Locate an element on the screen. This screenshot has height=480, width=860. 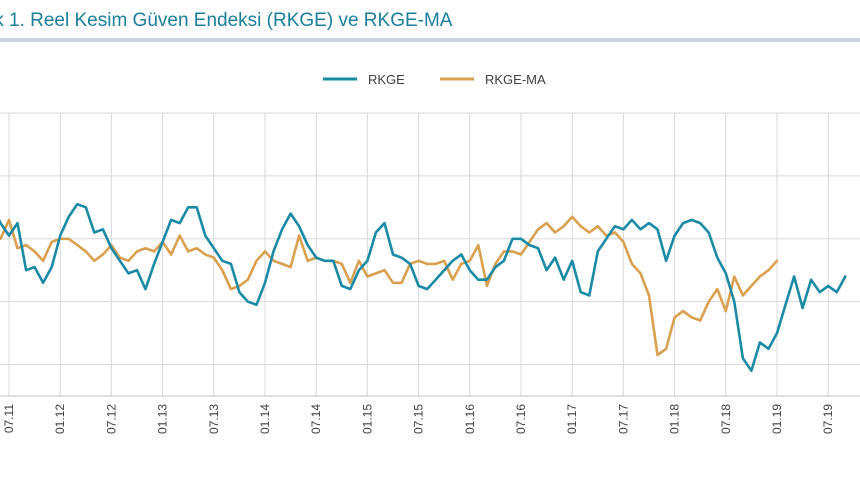
legend: RKGE RKGE-MA is located at coordinates (434, 79).